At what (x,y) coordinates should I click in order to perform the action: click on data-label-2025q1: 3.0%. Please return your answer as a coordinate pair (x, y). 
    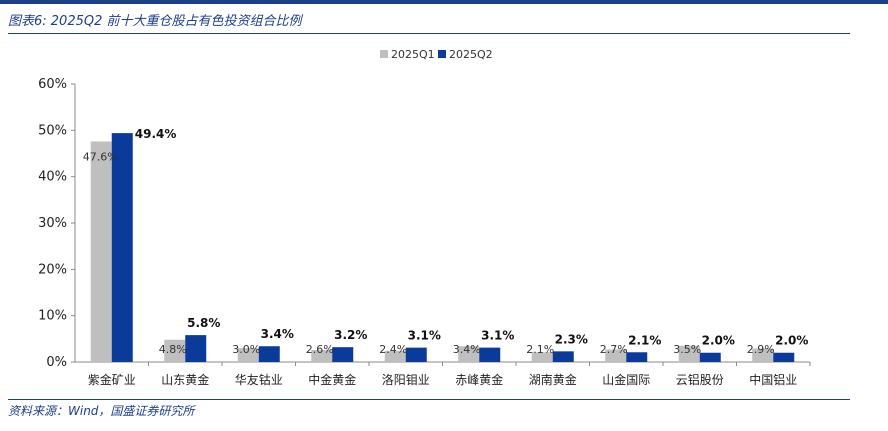
    Looking at the image, I should click on (246, 349).